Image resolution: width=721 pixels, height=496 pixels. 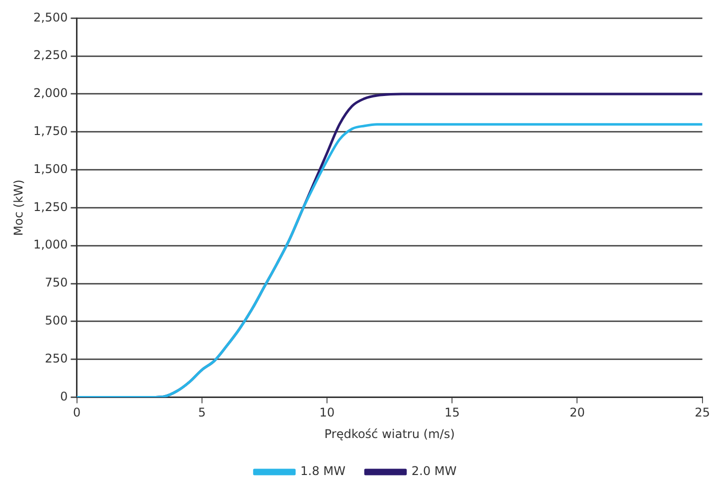 What do you see at coordinates (50, 55) in the screenshot?
I see `y-tick-label: 2,250` at bounding box center [50, 55].